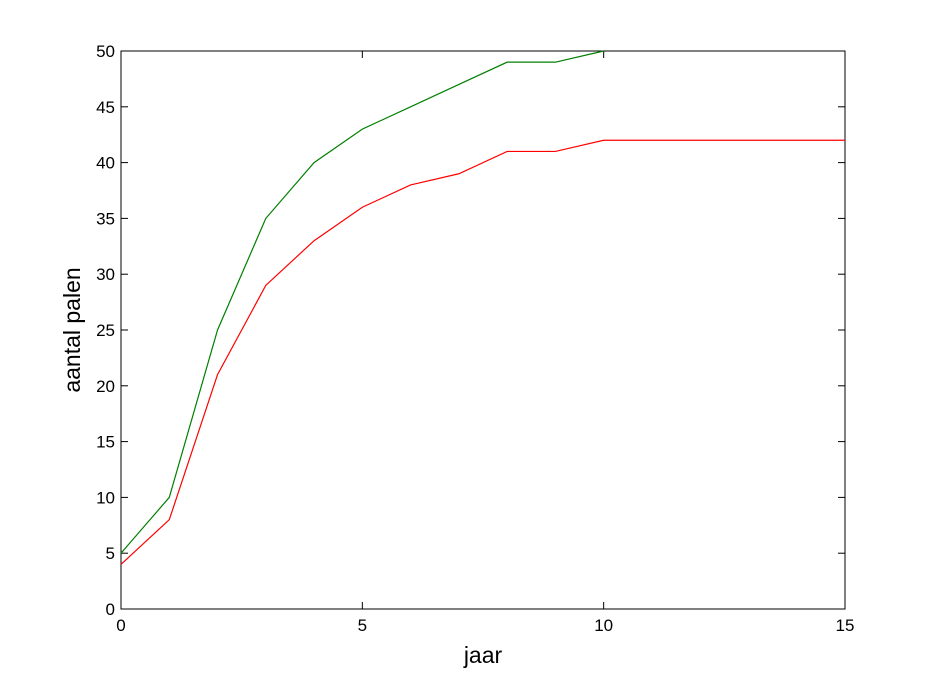 The height and width of the screenshot is (684, 934). I want to click on x-tick-label: 10, so click(603, 625).